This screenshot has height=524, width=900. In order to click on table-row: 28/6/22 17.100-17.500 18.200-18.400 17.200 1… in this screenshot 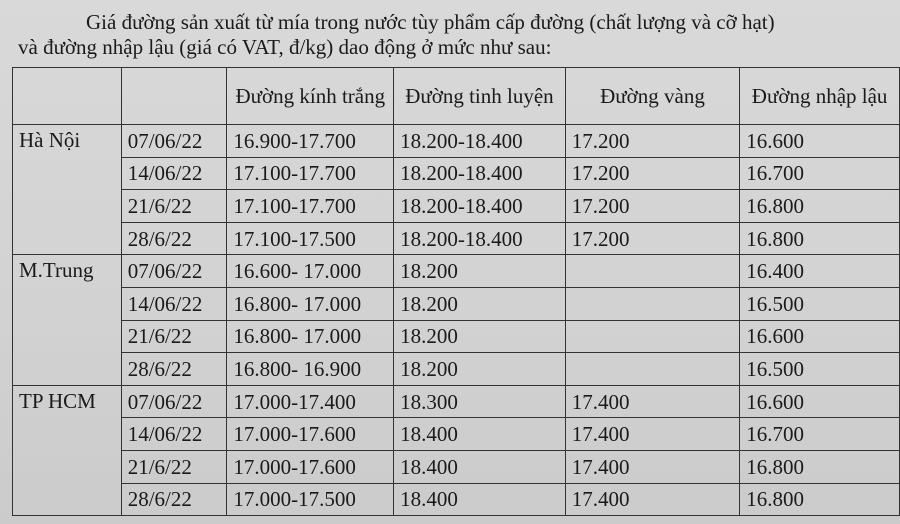, I will do `click(456, 238)`.